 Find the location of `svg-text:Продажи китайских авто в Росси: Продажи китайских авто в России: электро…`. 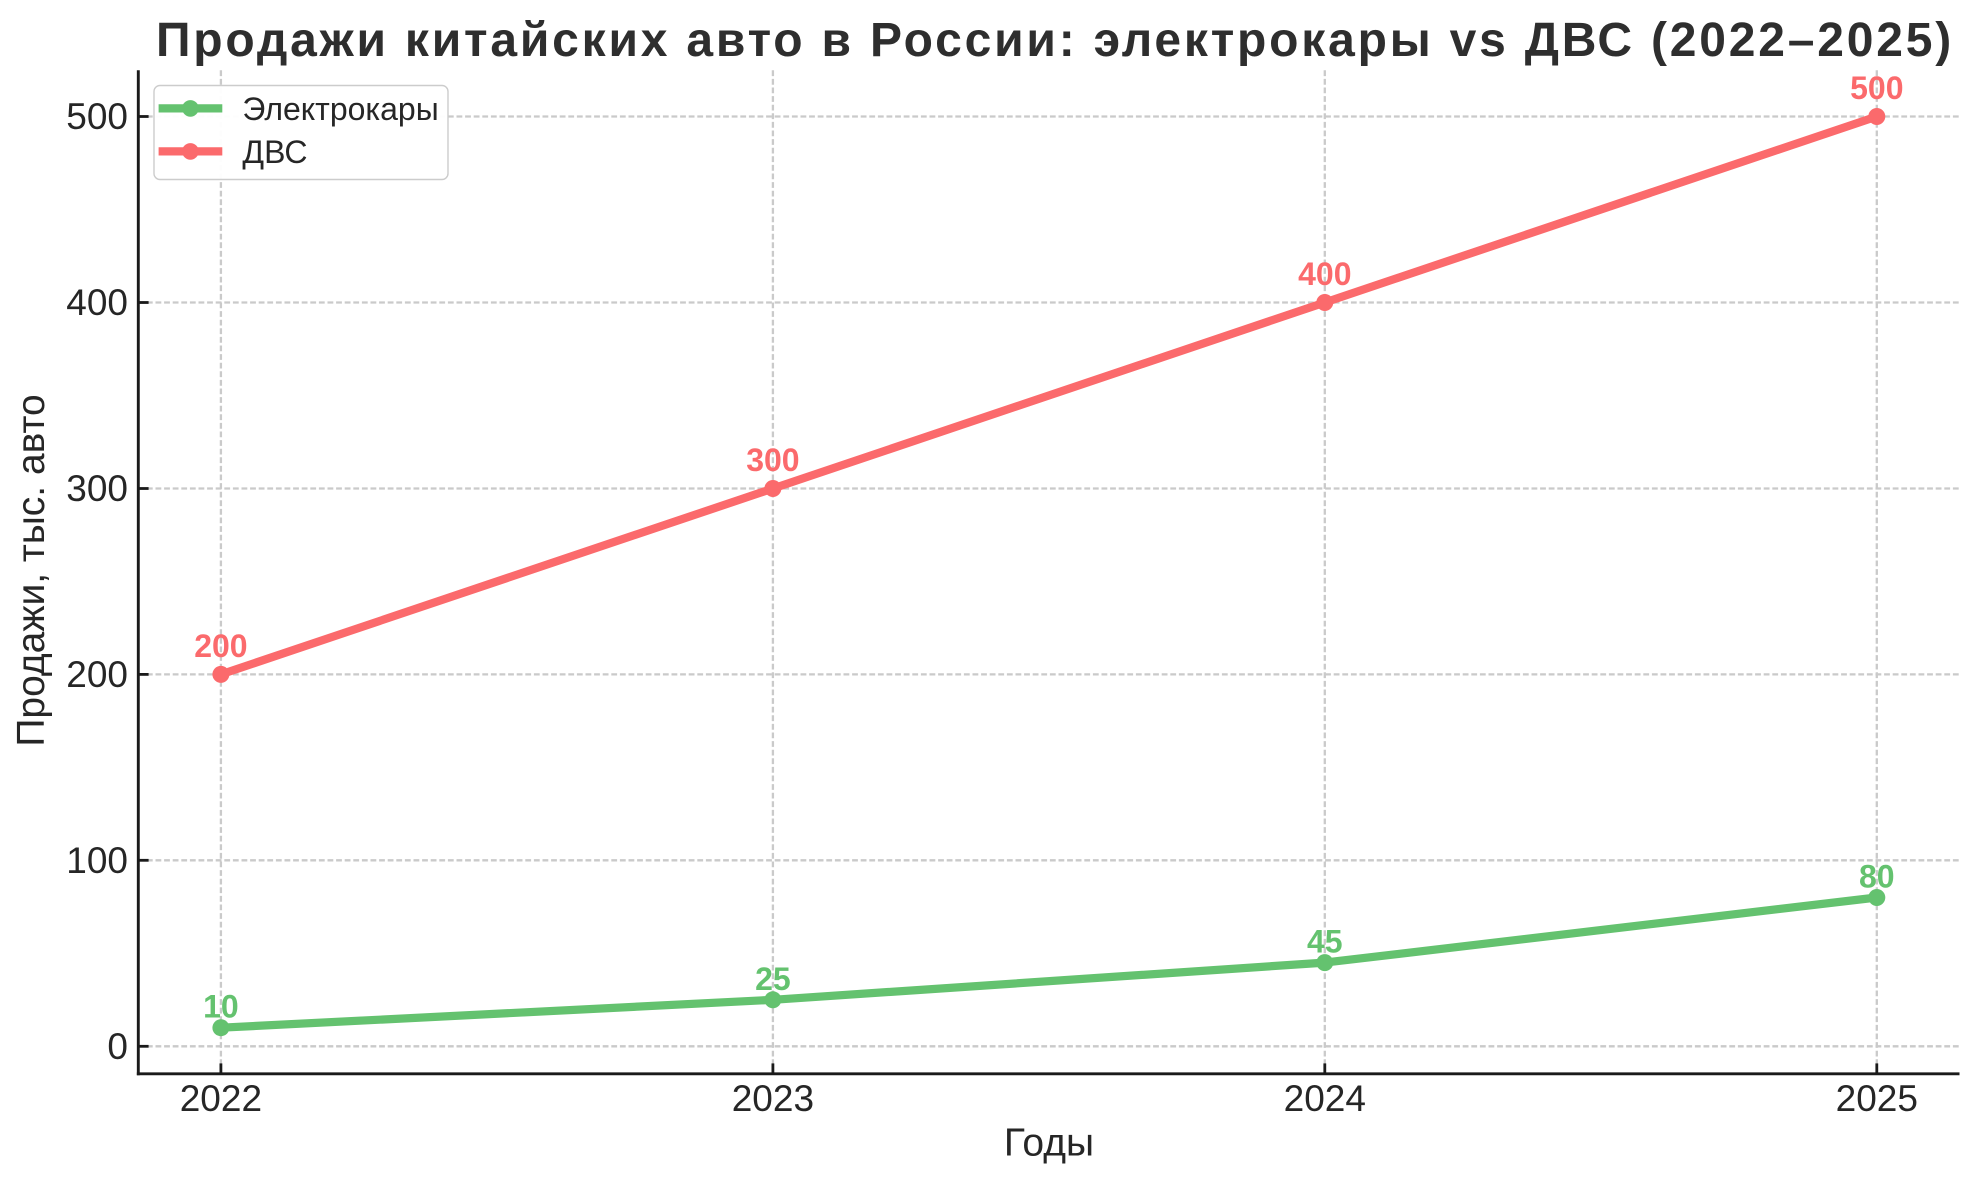

svg-text:Продажи китайских авто в Росси: Продажи китайских авто в России: электро… is located at coordinates (1055, 40).